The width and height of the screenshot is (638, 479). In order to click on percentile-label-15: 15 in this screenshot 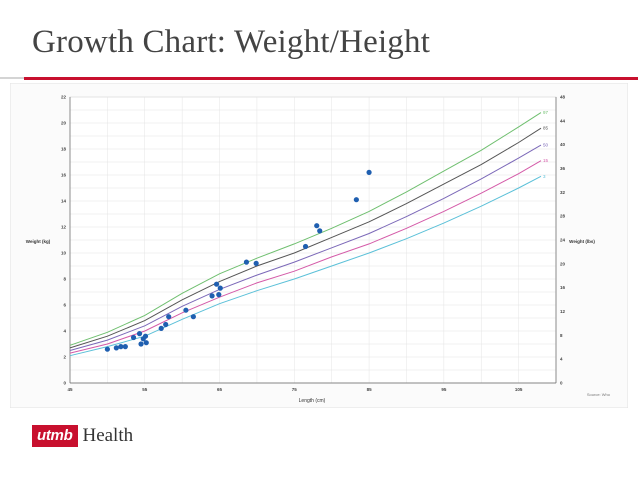, I will do `click(546, 160)`.